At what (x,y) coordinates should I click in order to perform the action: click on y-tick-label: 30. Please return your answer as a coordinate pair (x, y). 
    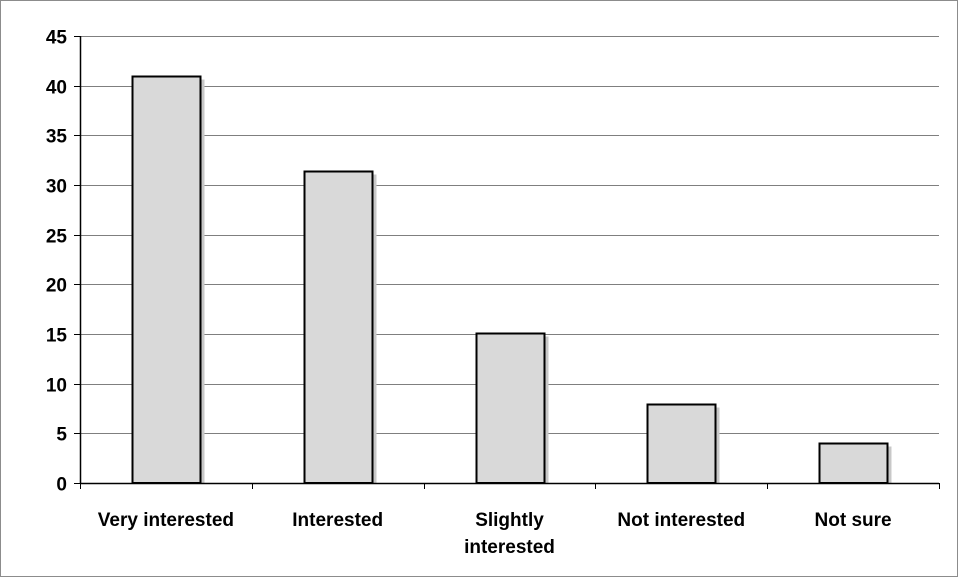
    Looking at the image, I should click on (56, 187).